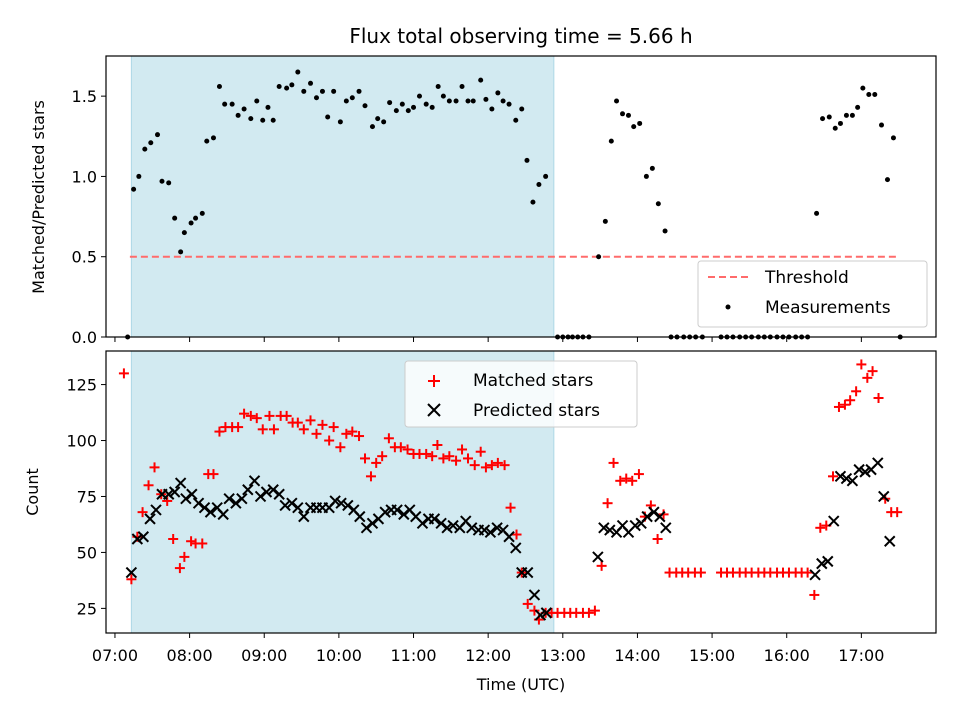 The width and height of the screenshot is (960, 720). Describe the element at coordinates (563, 655) in the screenshot. I see `count-x-tick-label: 13:00` at that location.